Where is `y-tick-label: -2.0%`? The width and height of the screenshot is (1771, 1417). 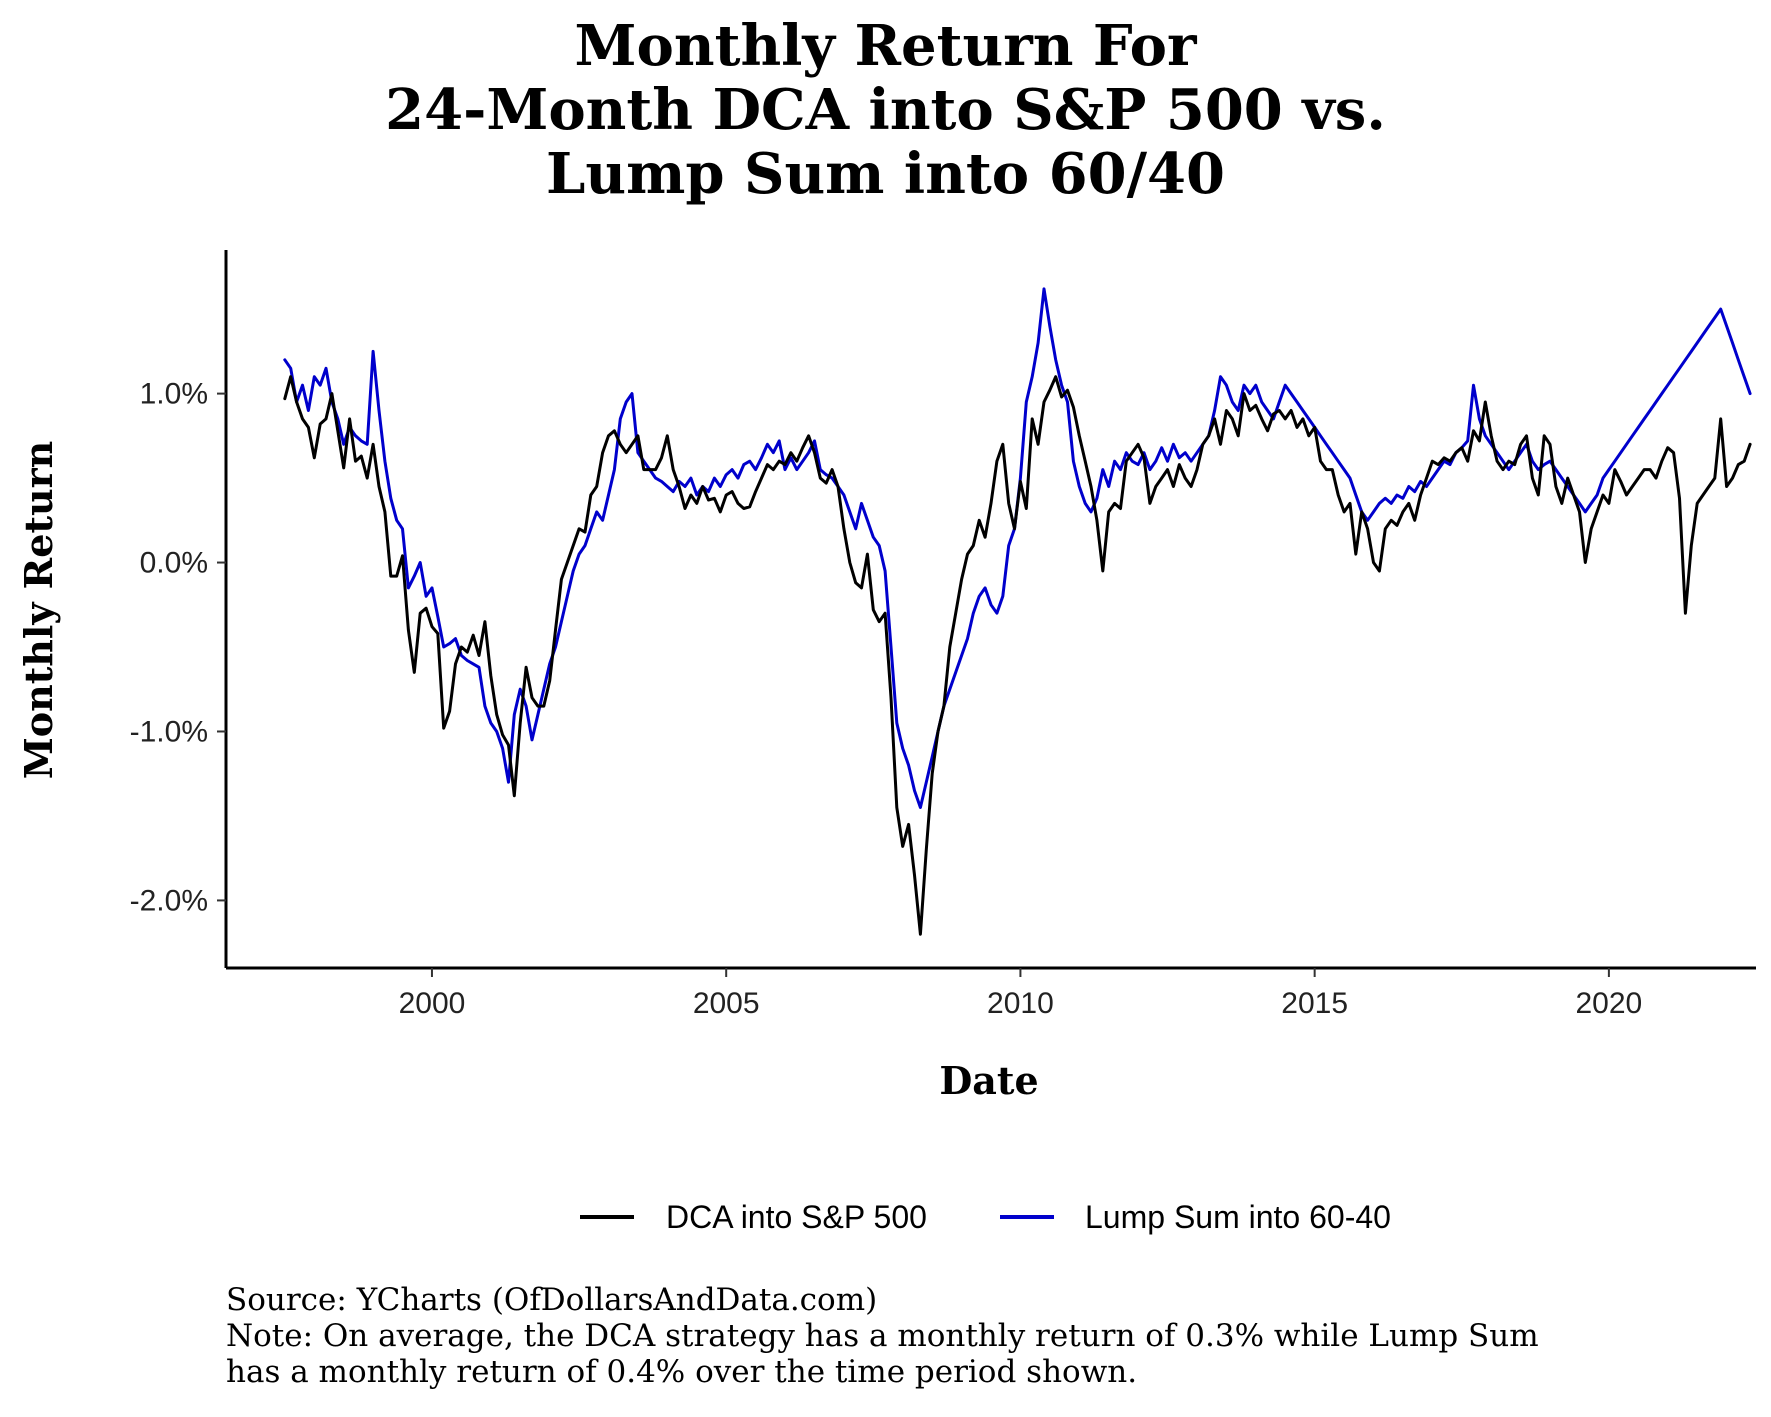
y-tick-label: -2.0% is located at coordinates (169, 900).